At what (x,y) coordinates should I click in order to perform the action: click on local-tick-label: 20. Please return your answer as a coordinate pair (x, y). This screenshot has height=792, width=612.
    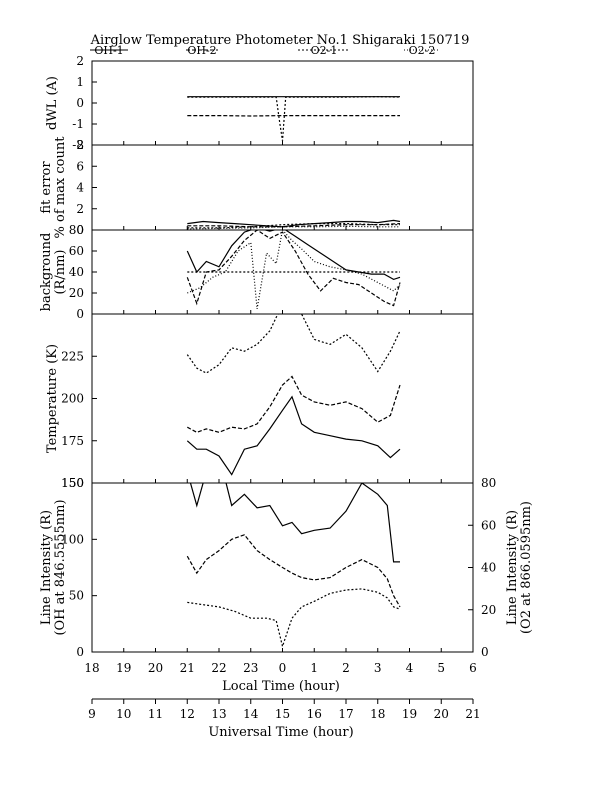
    Looking at the image, I should click on (155, 668).